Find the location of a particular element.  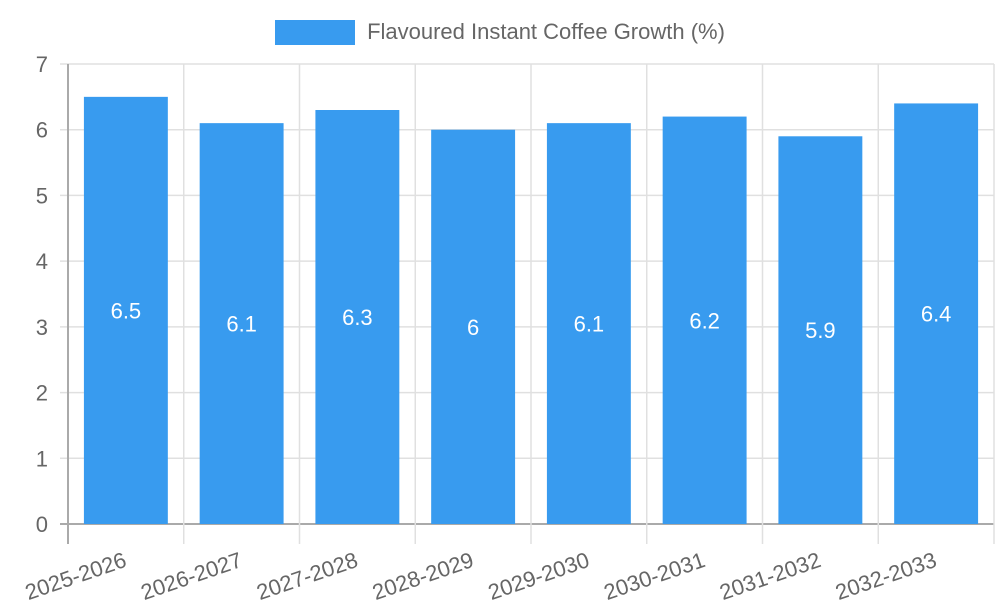

x-tick-label: 2027-2028 is located at coordinates (307, 573).